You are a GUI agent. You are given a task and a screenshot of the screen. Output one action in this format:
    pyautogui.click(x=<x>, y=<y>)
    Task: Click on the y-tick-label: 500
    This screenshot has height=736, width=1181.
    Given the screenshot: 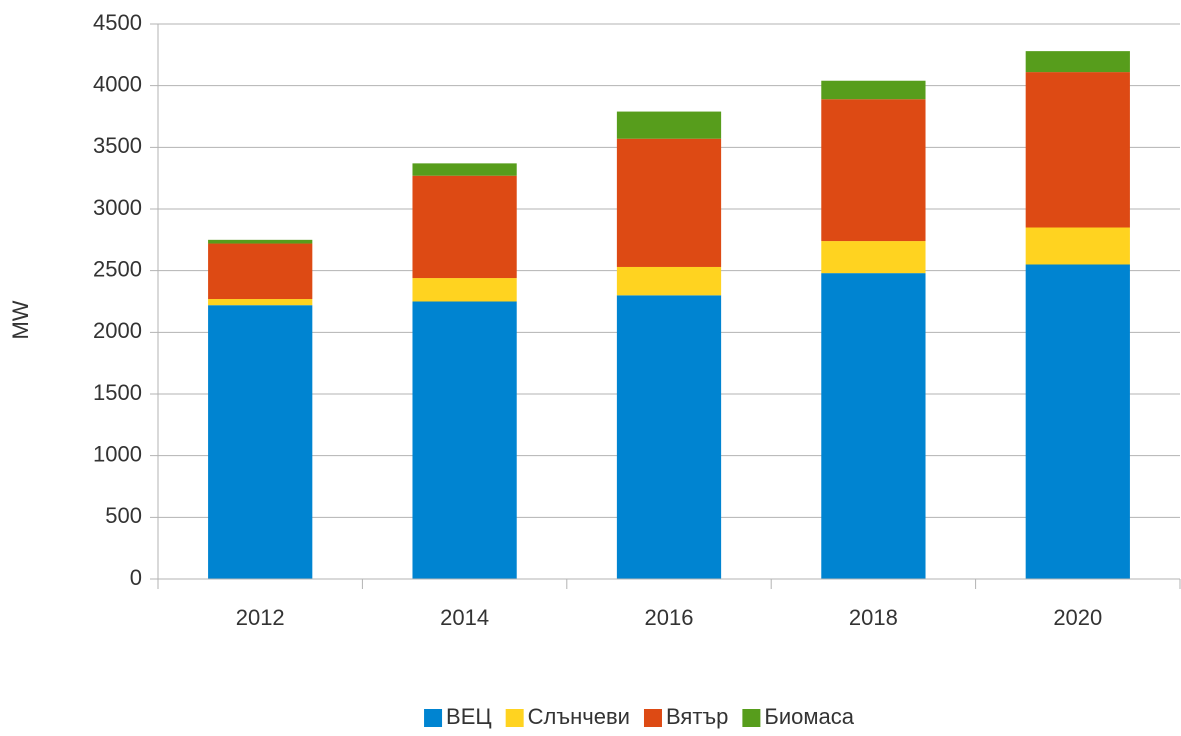 What is the action you would take?
    pyautogui.click(x=123, y=515)
    